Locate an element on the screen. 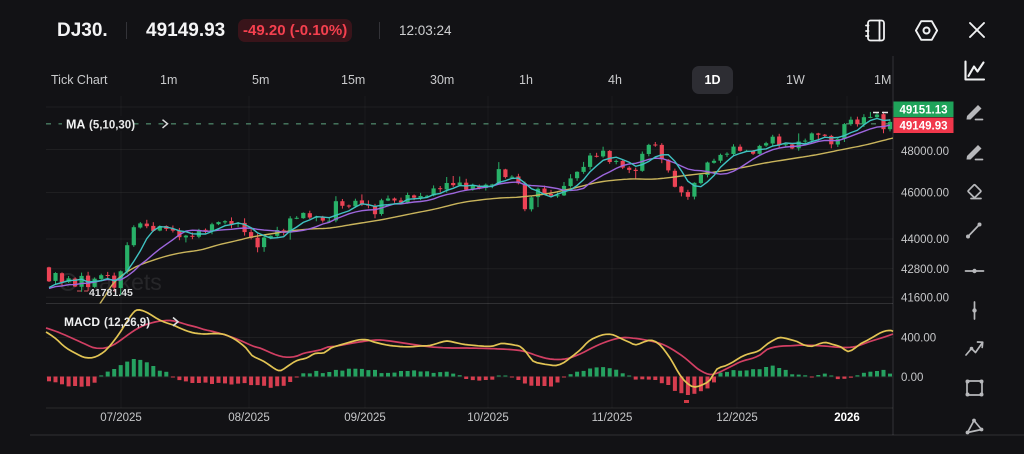  svg-text: (5,10,30) is located at coordinates (112, 126).